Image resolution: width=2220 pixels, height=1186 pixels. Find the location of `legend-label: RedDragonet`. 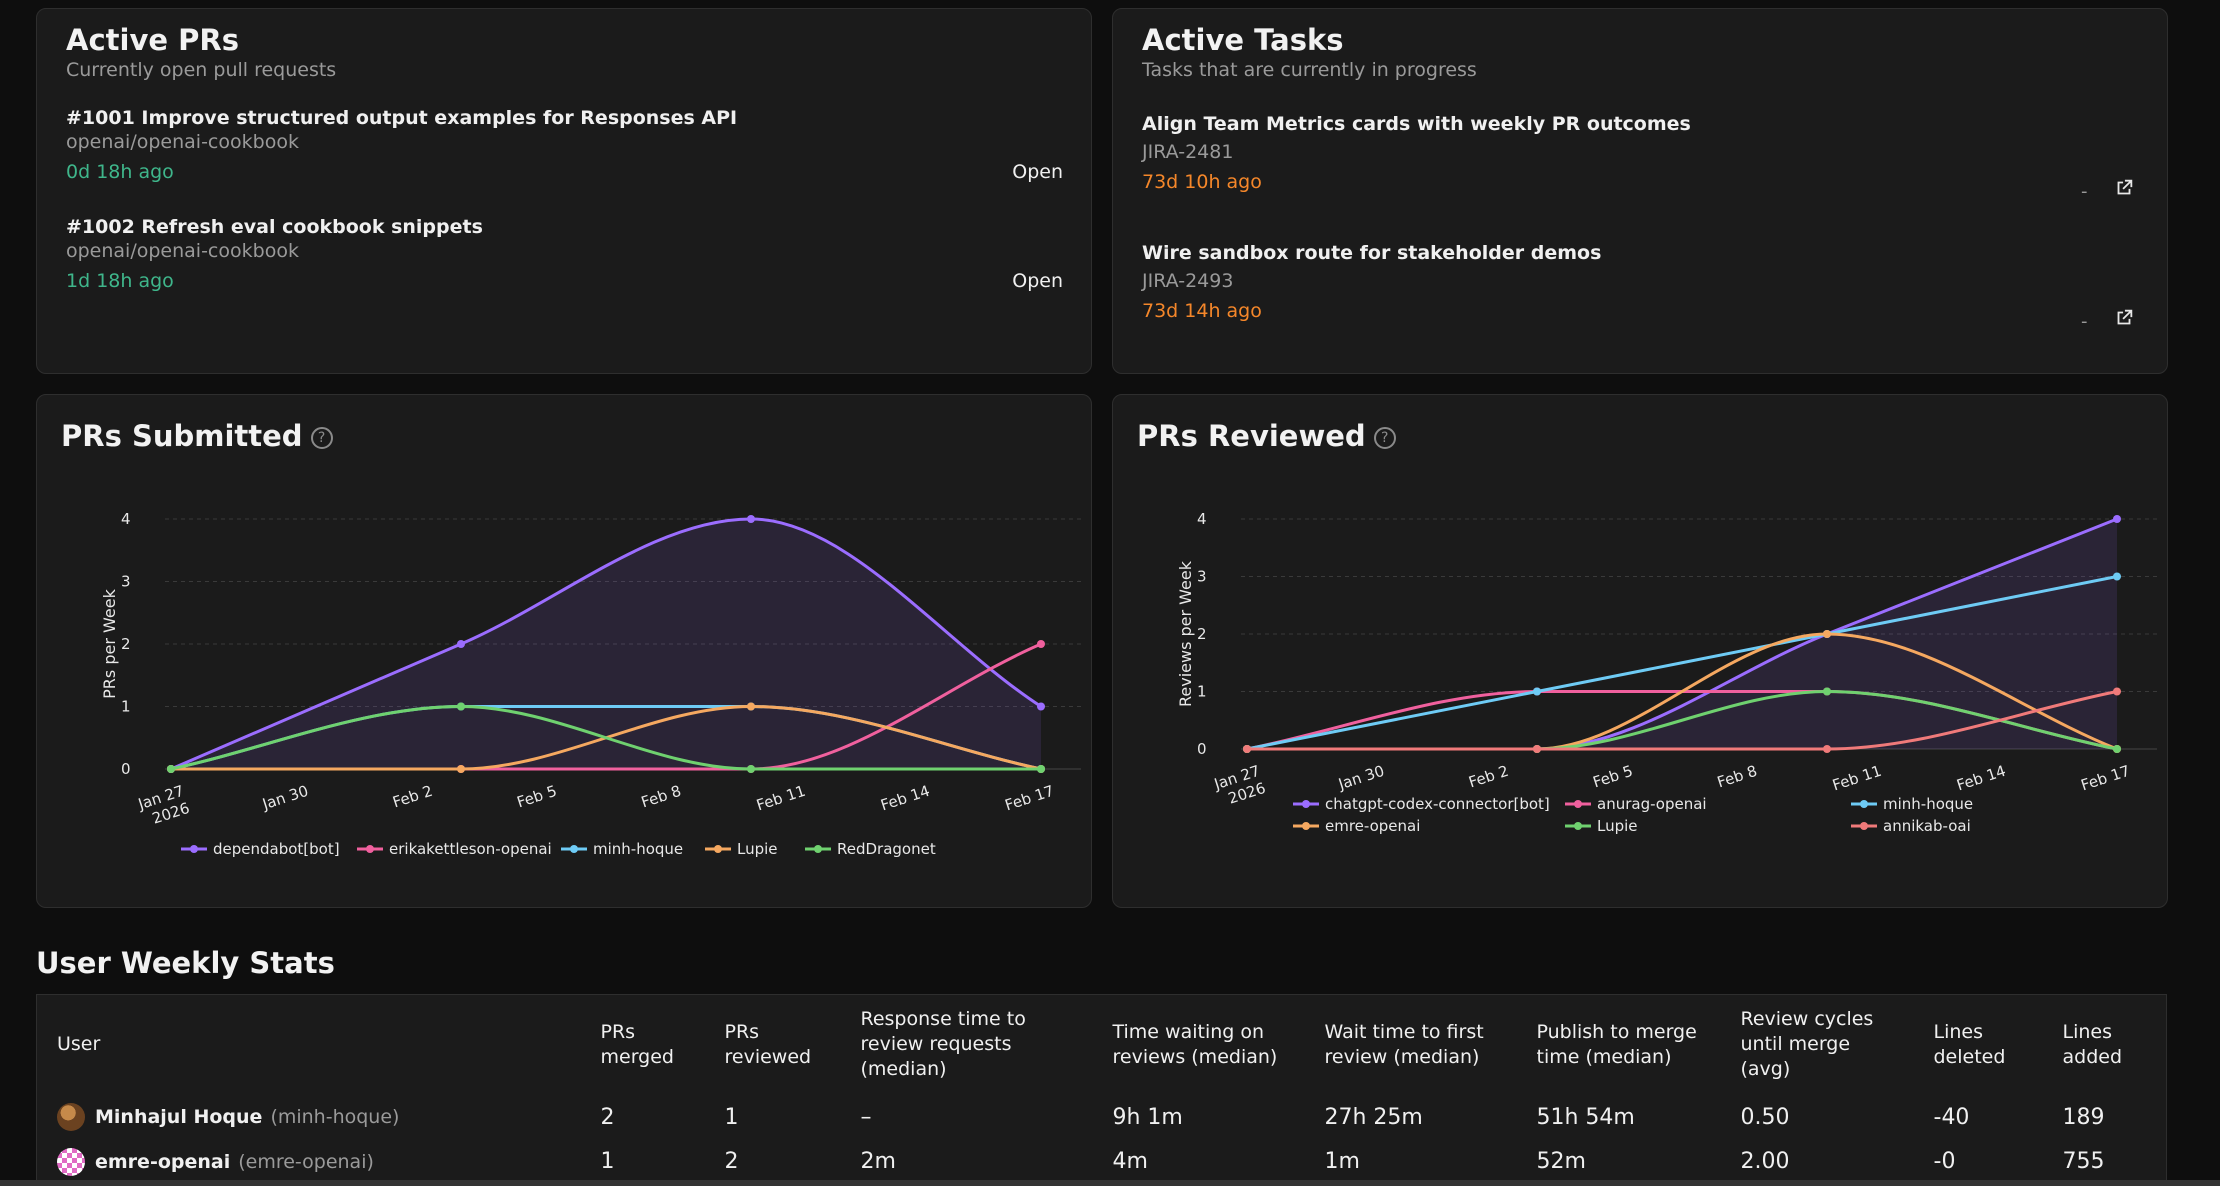

legend-label: RedDragonet is located at coordinates (886, 849).